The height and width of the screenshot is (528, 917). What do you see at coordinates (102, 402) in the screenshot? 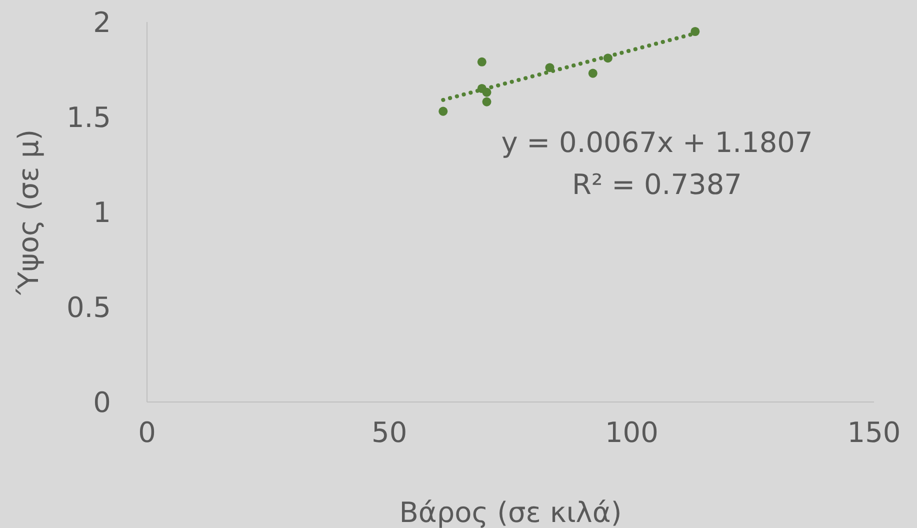
I see `y-tick-label: 0` at bounding box center [102, 402].